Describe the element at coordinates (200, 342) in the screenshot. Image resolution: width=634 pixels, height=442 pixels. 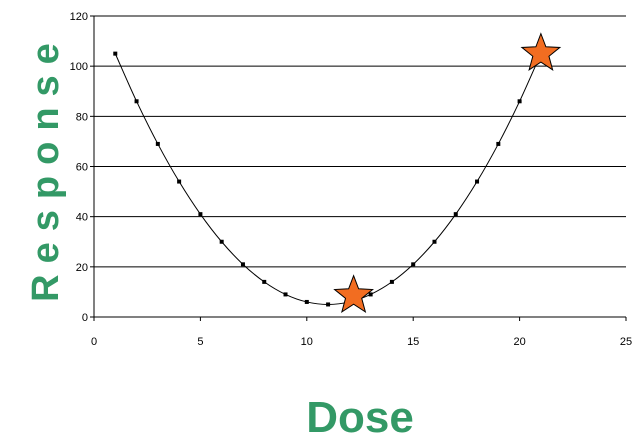
I see `x-tick-label: 5` at that location.